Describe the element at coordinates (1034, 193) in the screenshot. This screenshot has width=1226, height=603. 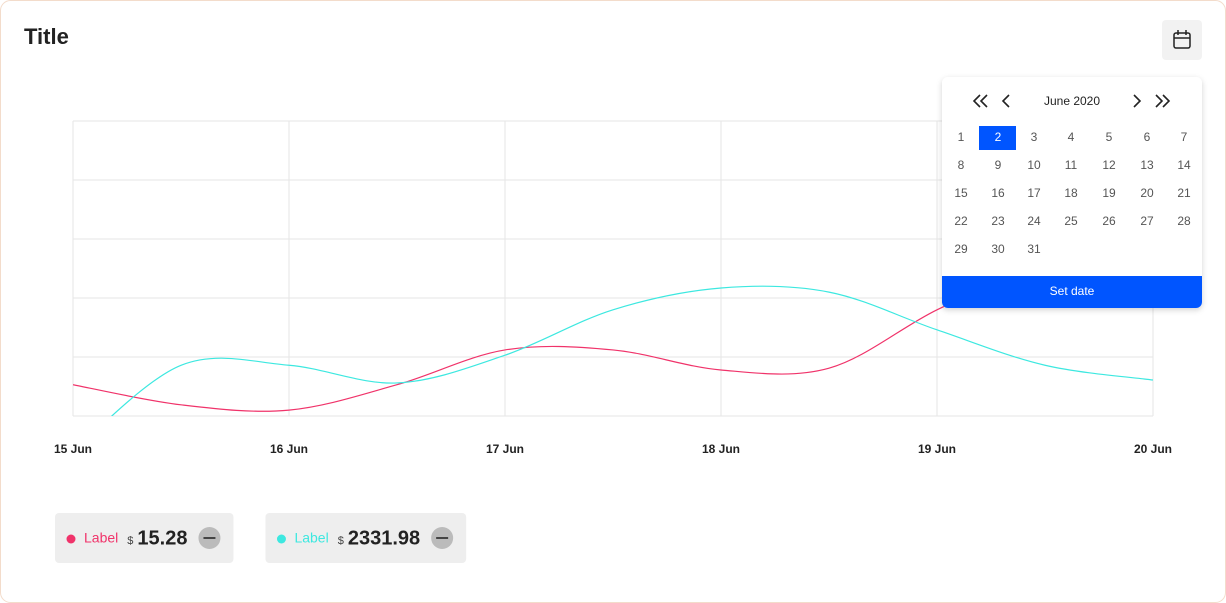
I see `day: 17` at that location.